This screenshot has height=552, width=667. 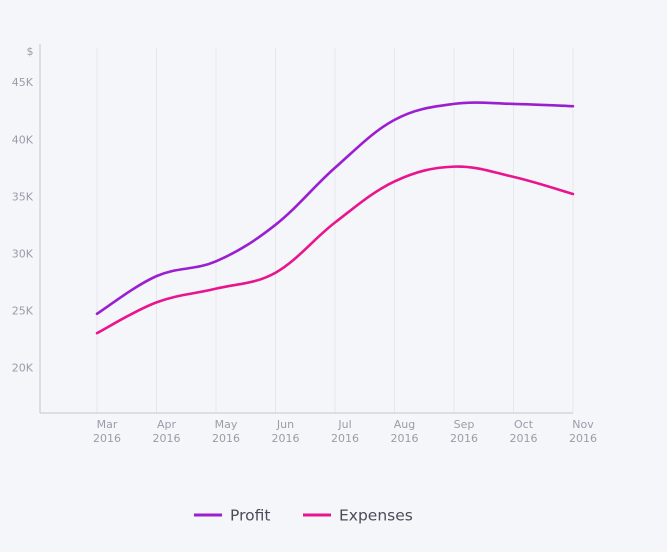 What do you see at coordinates (23, 139) in the screenshot?
I see `y-tick-label: 40K` at bounding box center [23, 139].